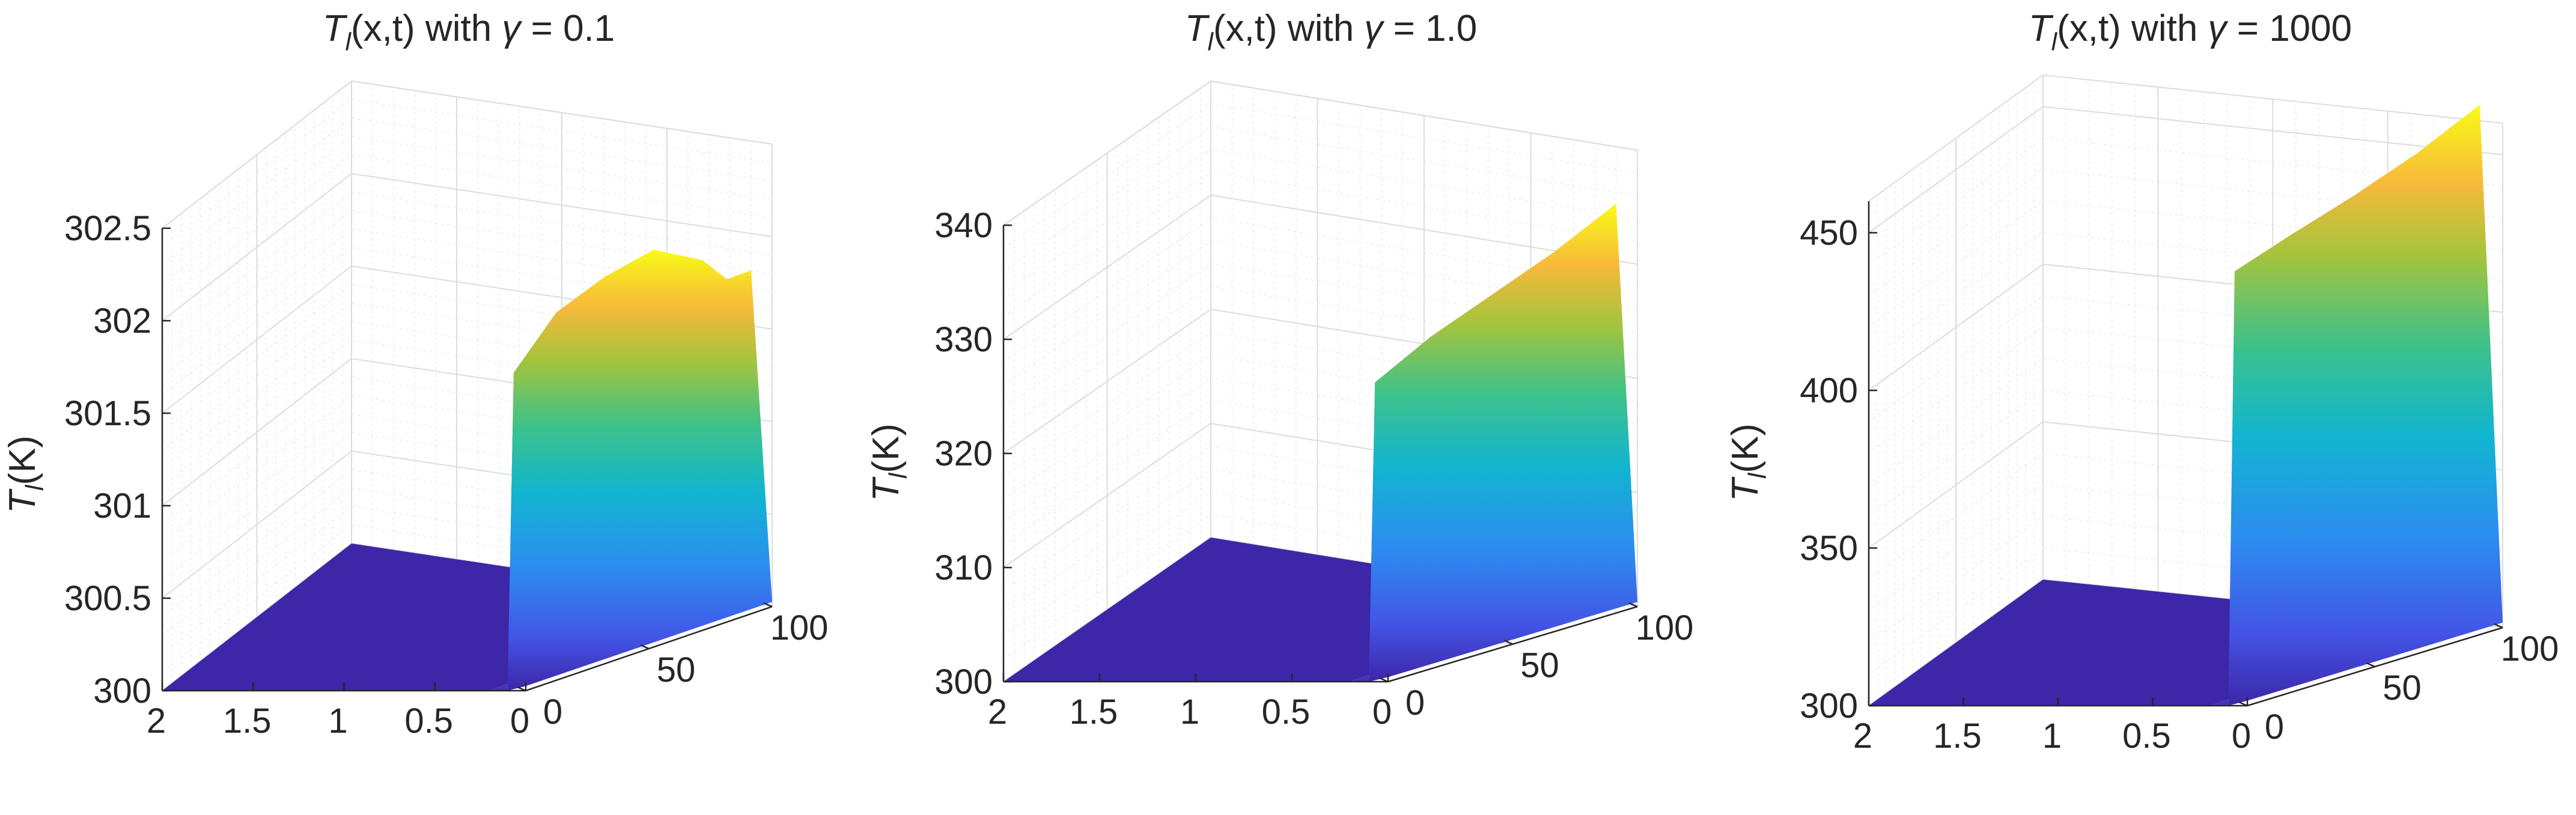 Image resolution: width=2576 pixels, height=815 pixels. What do you see at coordinates (1430, 28) in the screenshot?
I see `panel-2-title-value: = 1.0` at bounding box center [1430, 28].